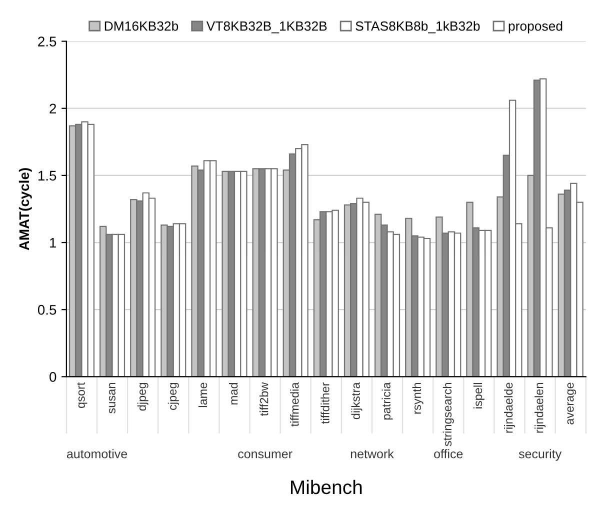 This screenshot has height=516, width=604. I want to click on x-tick-label: tiffdither, so click(325, 403).